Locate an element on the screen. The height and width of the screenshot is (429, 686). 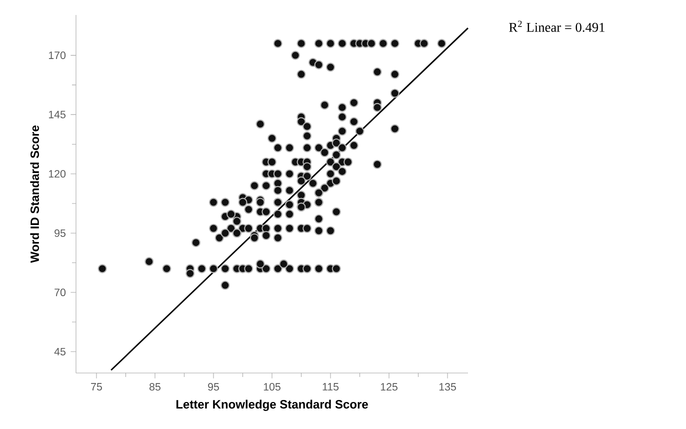
x-tick-label: 75 is located at coordinates (96, 386).